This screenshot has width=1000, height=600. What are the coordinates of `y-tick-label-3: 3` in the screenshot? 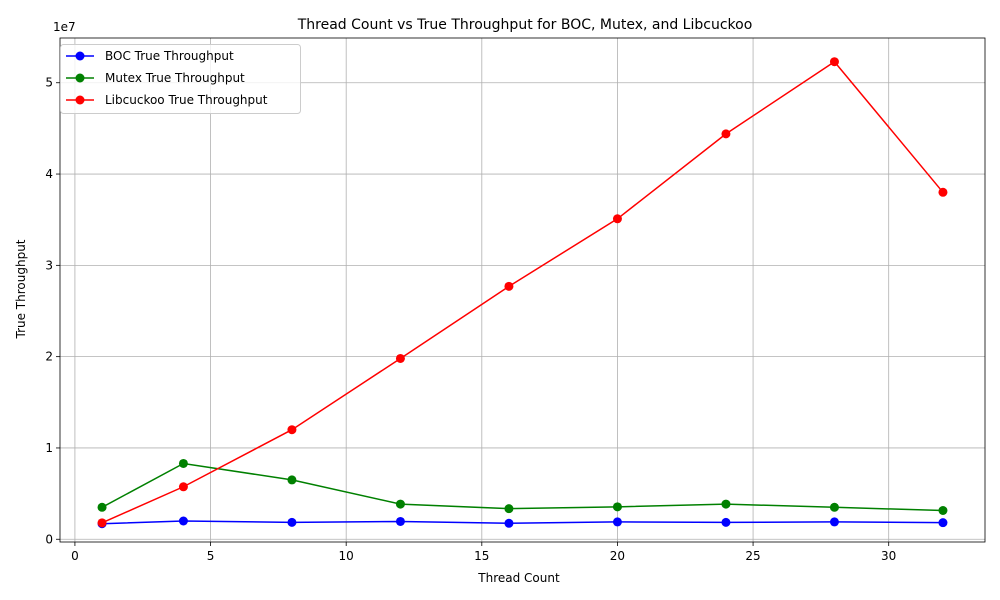 It's located at (49, 265).